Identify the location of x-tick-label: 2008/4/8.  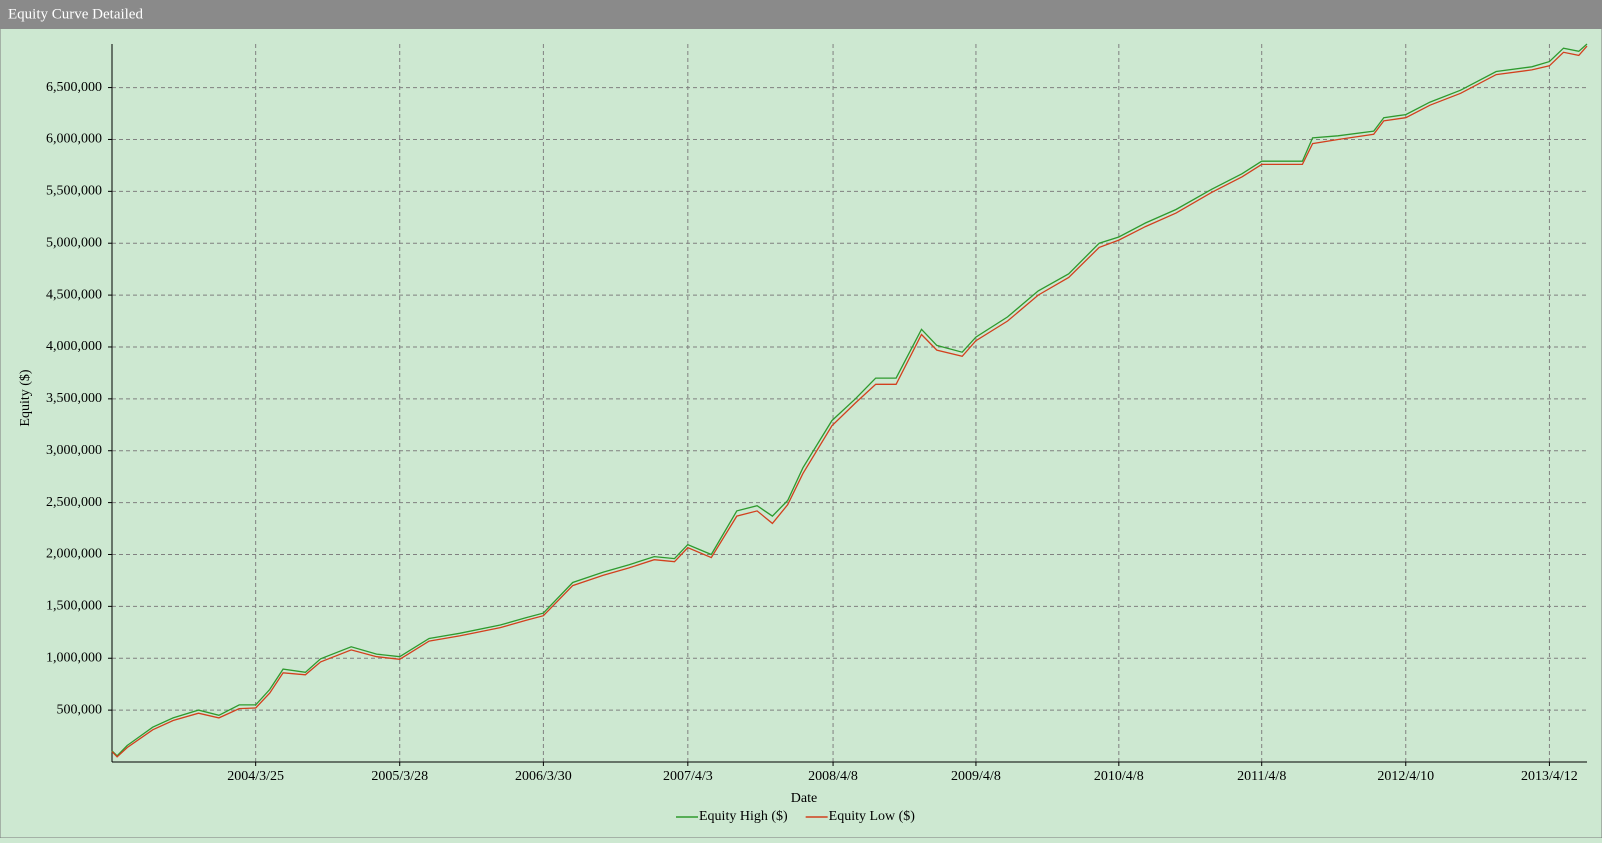
(833, 776).